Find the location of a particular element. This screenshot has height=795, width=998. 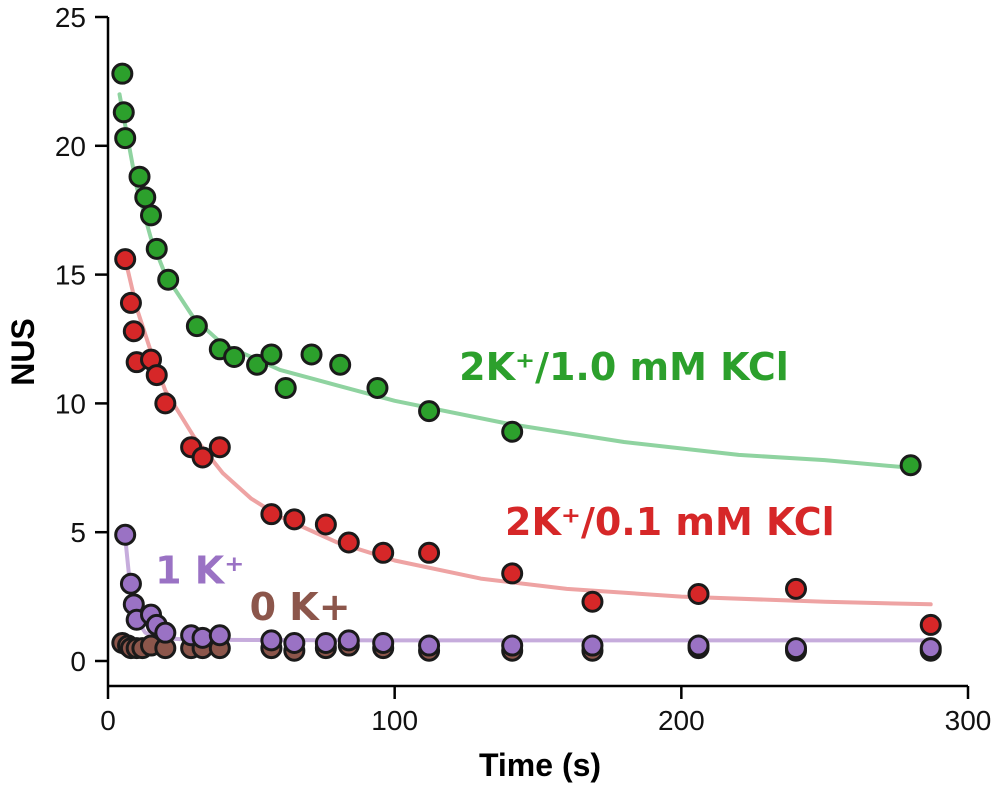

series-label: 1 K⁺ is located at coordinates (199, 571).